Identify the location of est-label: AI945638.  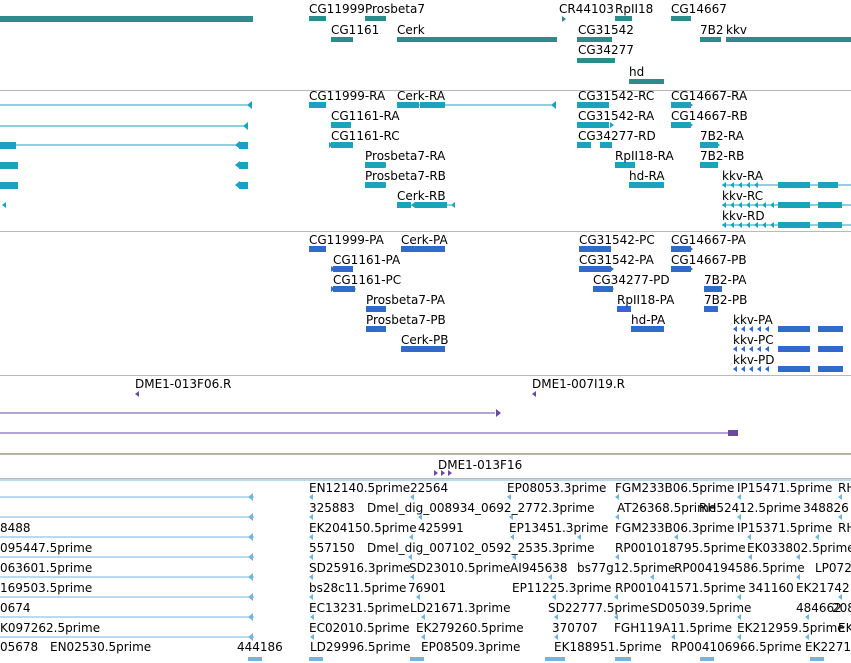
(539, 568).